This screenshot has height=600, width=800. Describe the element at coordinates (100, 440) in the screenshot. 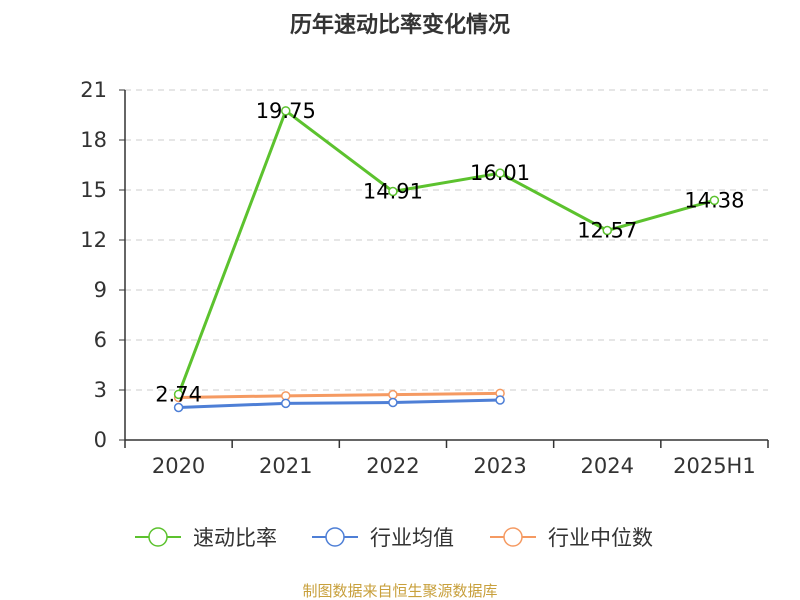

I see `y-tick-label: 0` at that location.